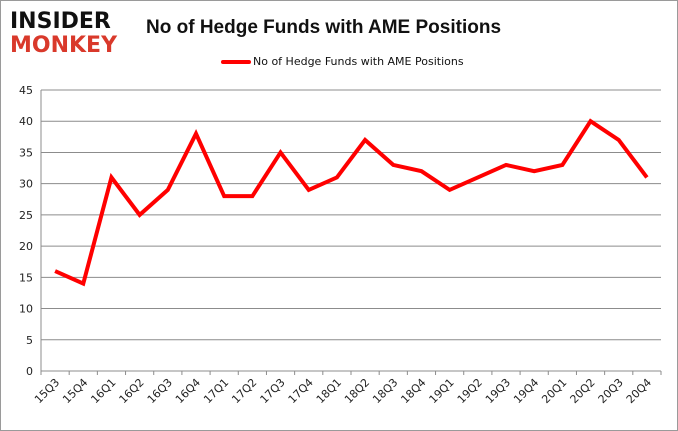  Describe the element at coordinates (358, 61) in the screenshot. I see `legend-label: No of Hedge Funds with AME Positions` at that location.